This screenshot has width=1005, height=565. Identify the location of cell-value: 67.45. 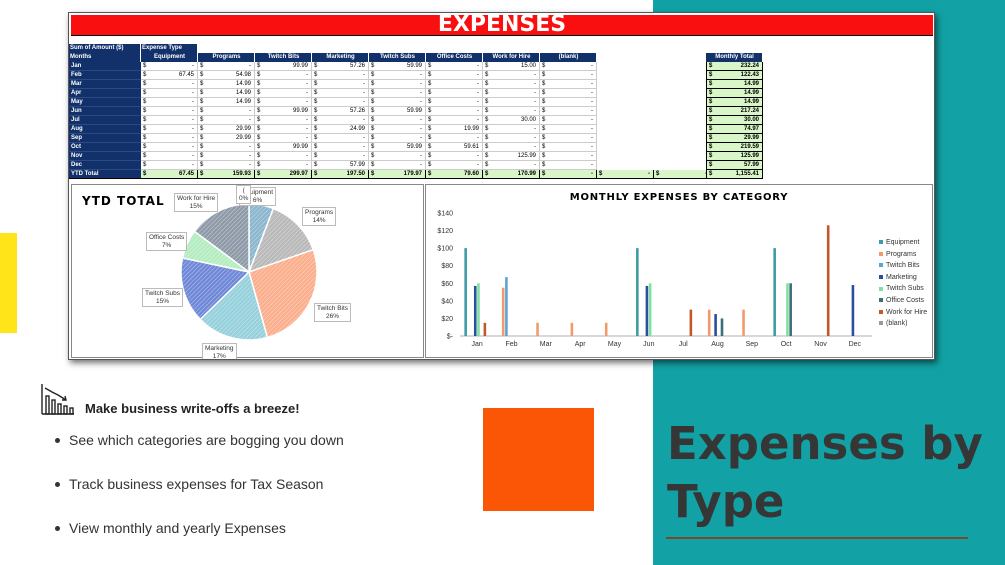
(186, 75).